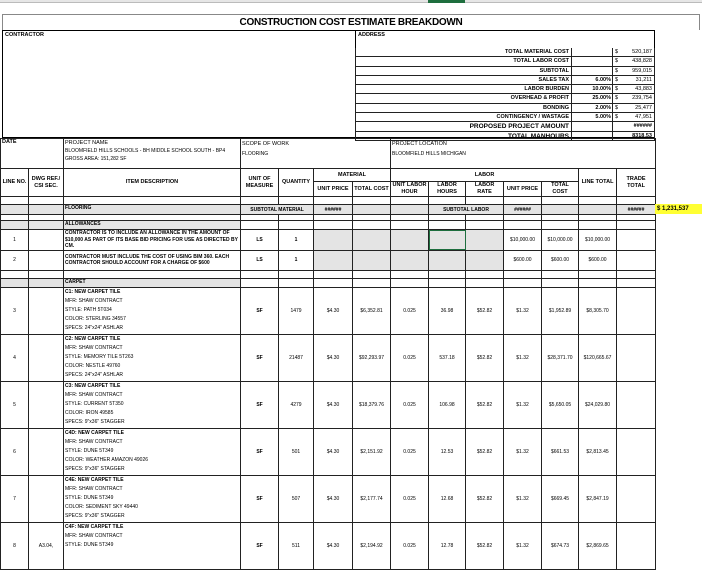  Describe the element at coordinates (260, 260) in the screenshot. I see `unit-of-measure: LS` at that location.